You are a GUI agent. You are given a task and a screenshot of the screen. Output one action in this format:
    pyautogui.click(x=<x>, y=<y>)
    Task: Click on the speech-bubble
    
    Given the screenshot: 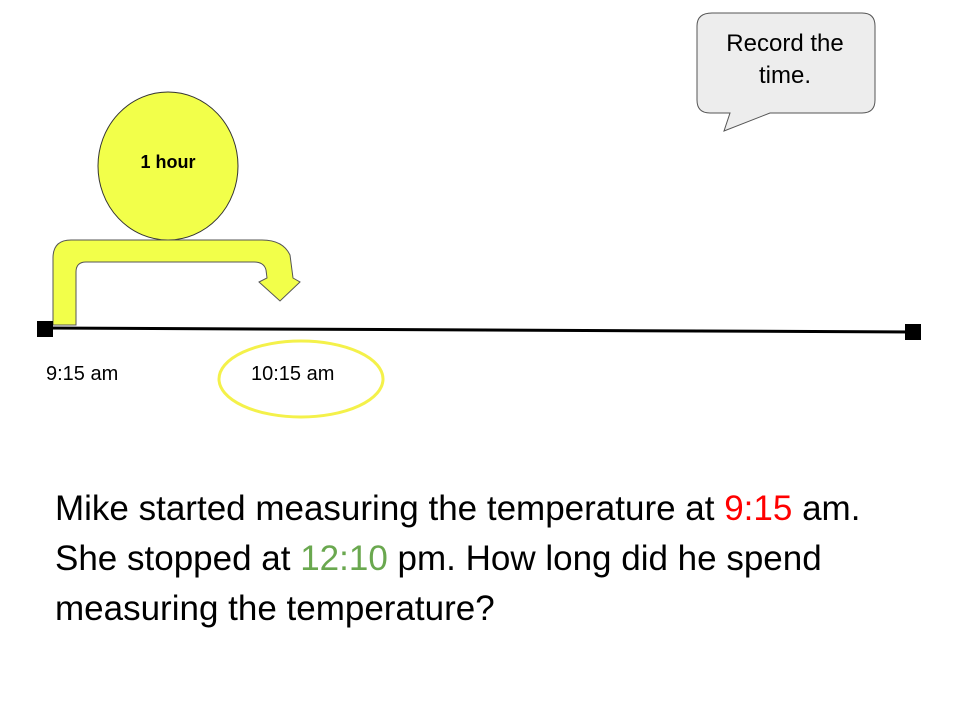 What is the action you would take?
    pyautogui.click(x=786, y=72)
    